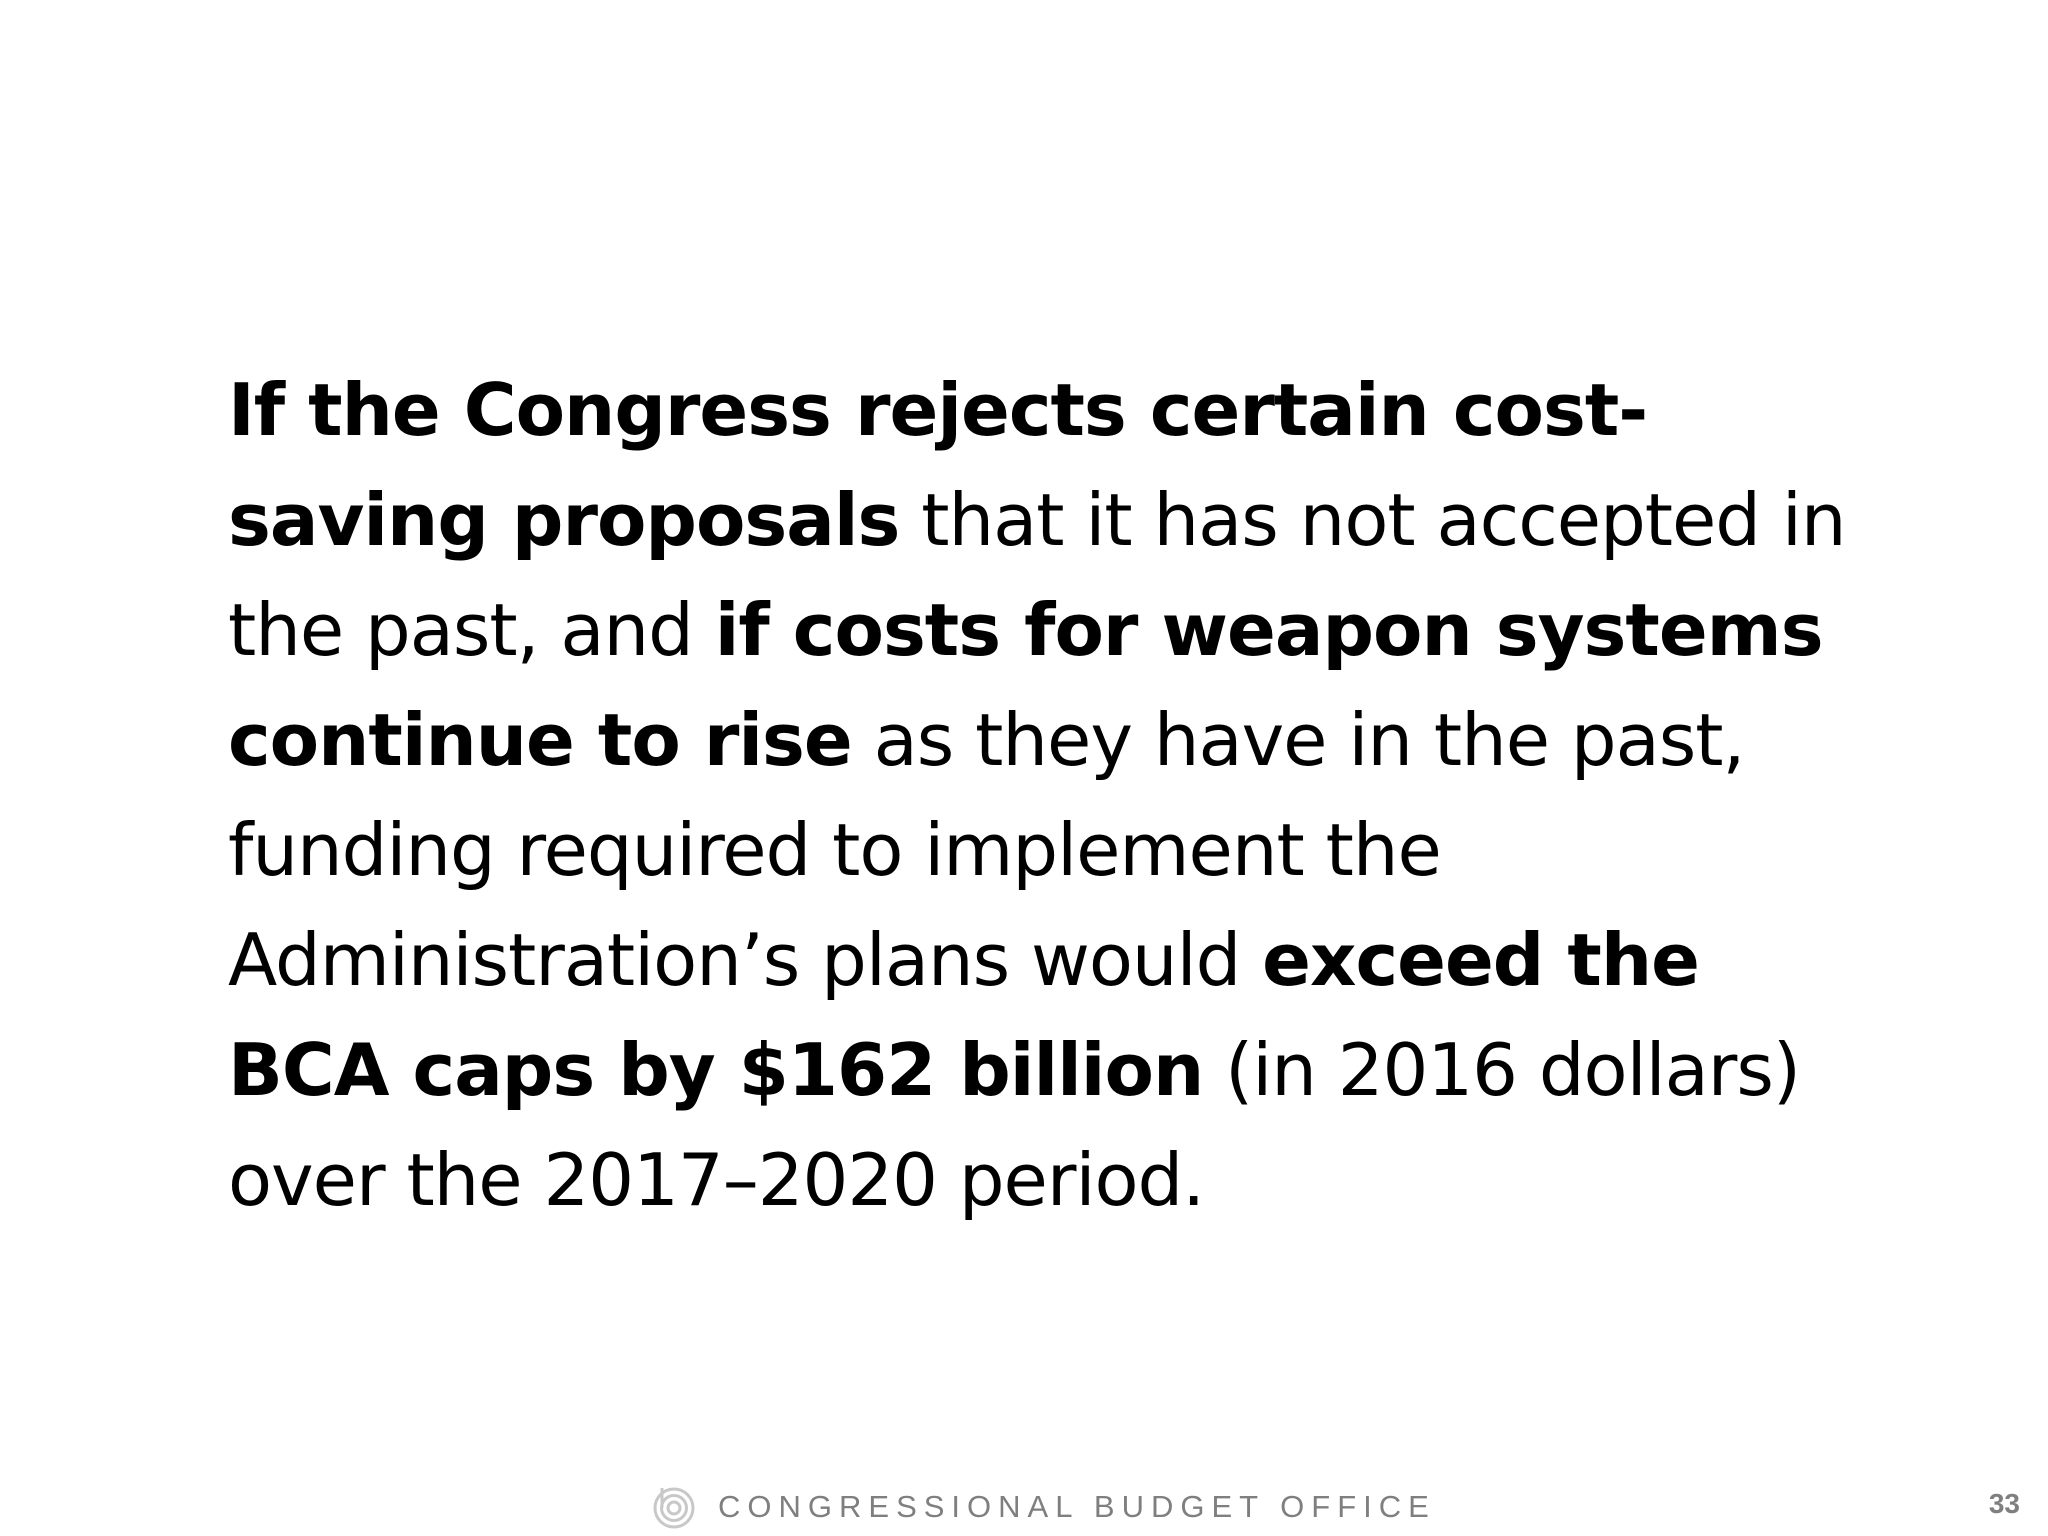 The image size is (2048, 1536). What do you see at coordinates (674, 1508) in the screenshot?
I see `cbo-logo-icon` at bounding box center [674, 1508].